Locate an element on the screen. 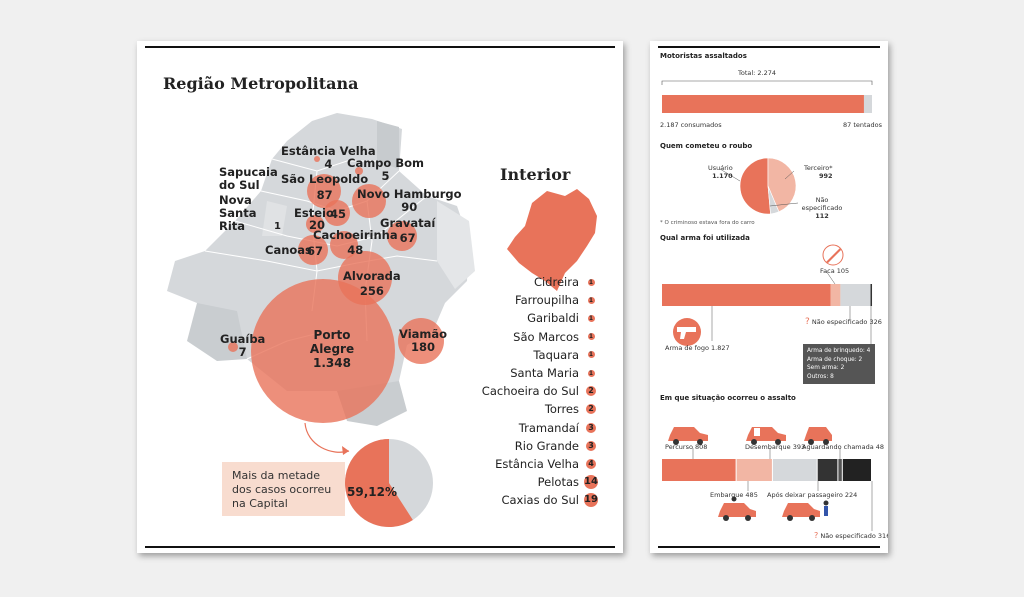  city-value-esteio-b: 20 is located at coordinates (317, 225).